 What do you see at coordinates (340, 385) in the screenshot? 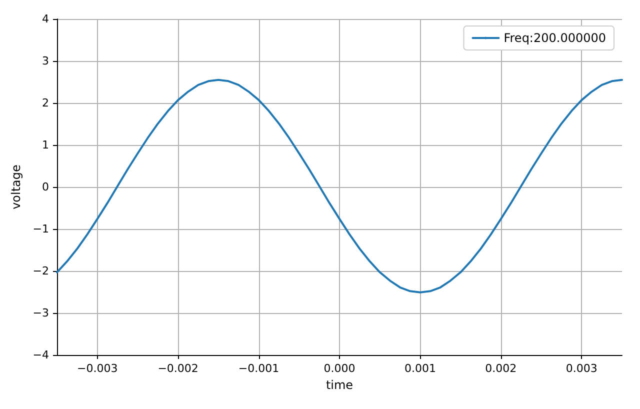
I see `x-axis-title: time` at bounding box center [340, 385].